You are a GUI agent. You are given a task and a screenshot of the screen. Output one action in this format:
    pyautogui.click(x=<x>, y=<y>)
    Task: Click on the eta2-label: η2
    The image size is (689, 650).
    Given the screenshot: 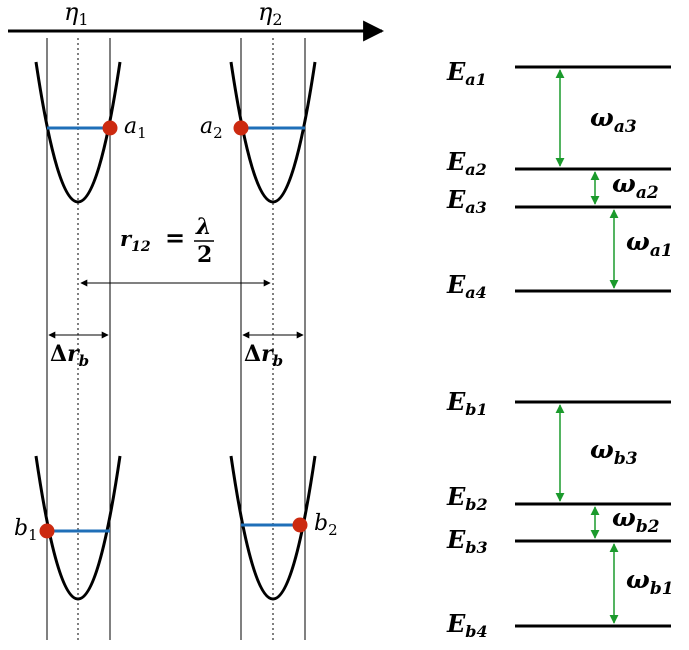 What is the action you would take?
    pyautogui.click(x=270, y=14)
    